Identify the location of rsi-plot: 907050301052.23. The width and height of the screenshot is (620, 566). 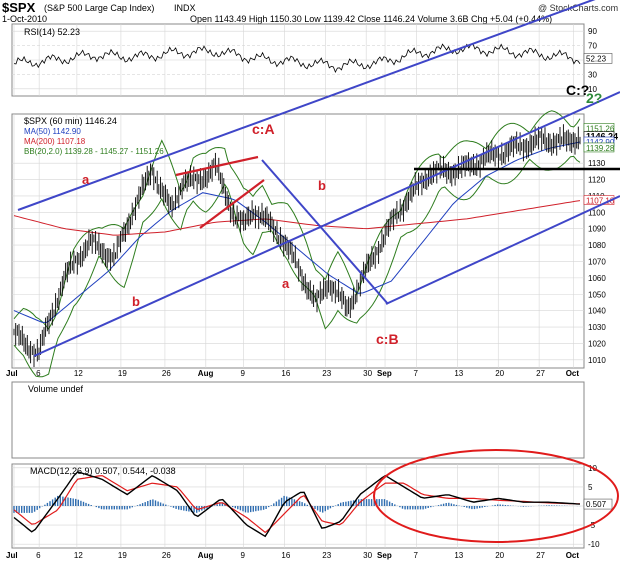
(313, 60).